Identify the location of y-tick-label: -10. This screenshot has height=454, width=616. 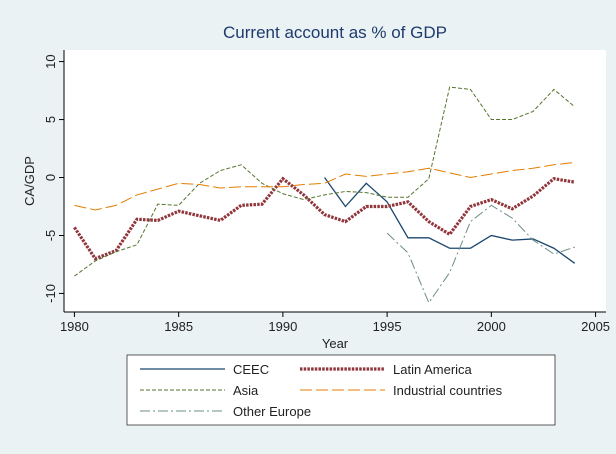
(50, 293).